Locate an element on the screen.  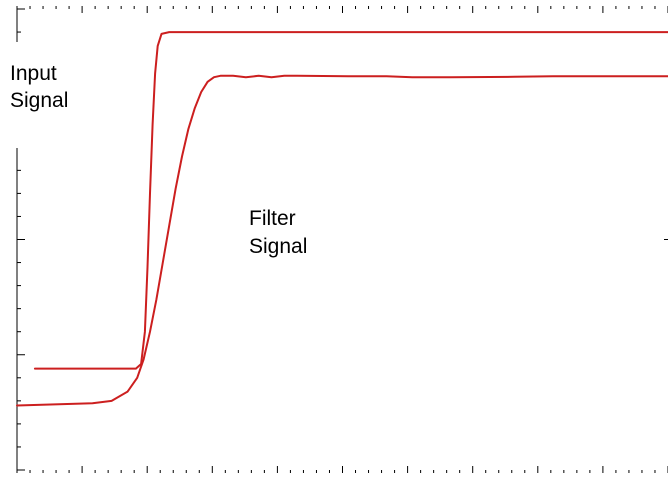
input-signal-label-line1: Input is located at coordinates (33, 73).